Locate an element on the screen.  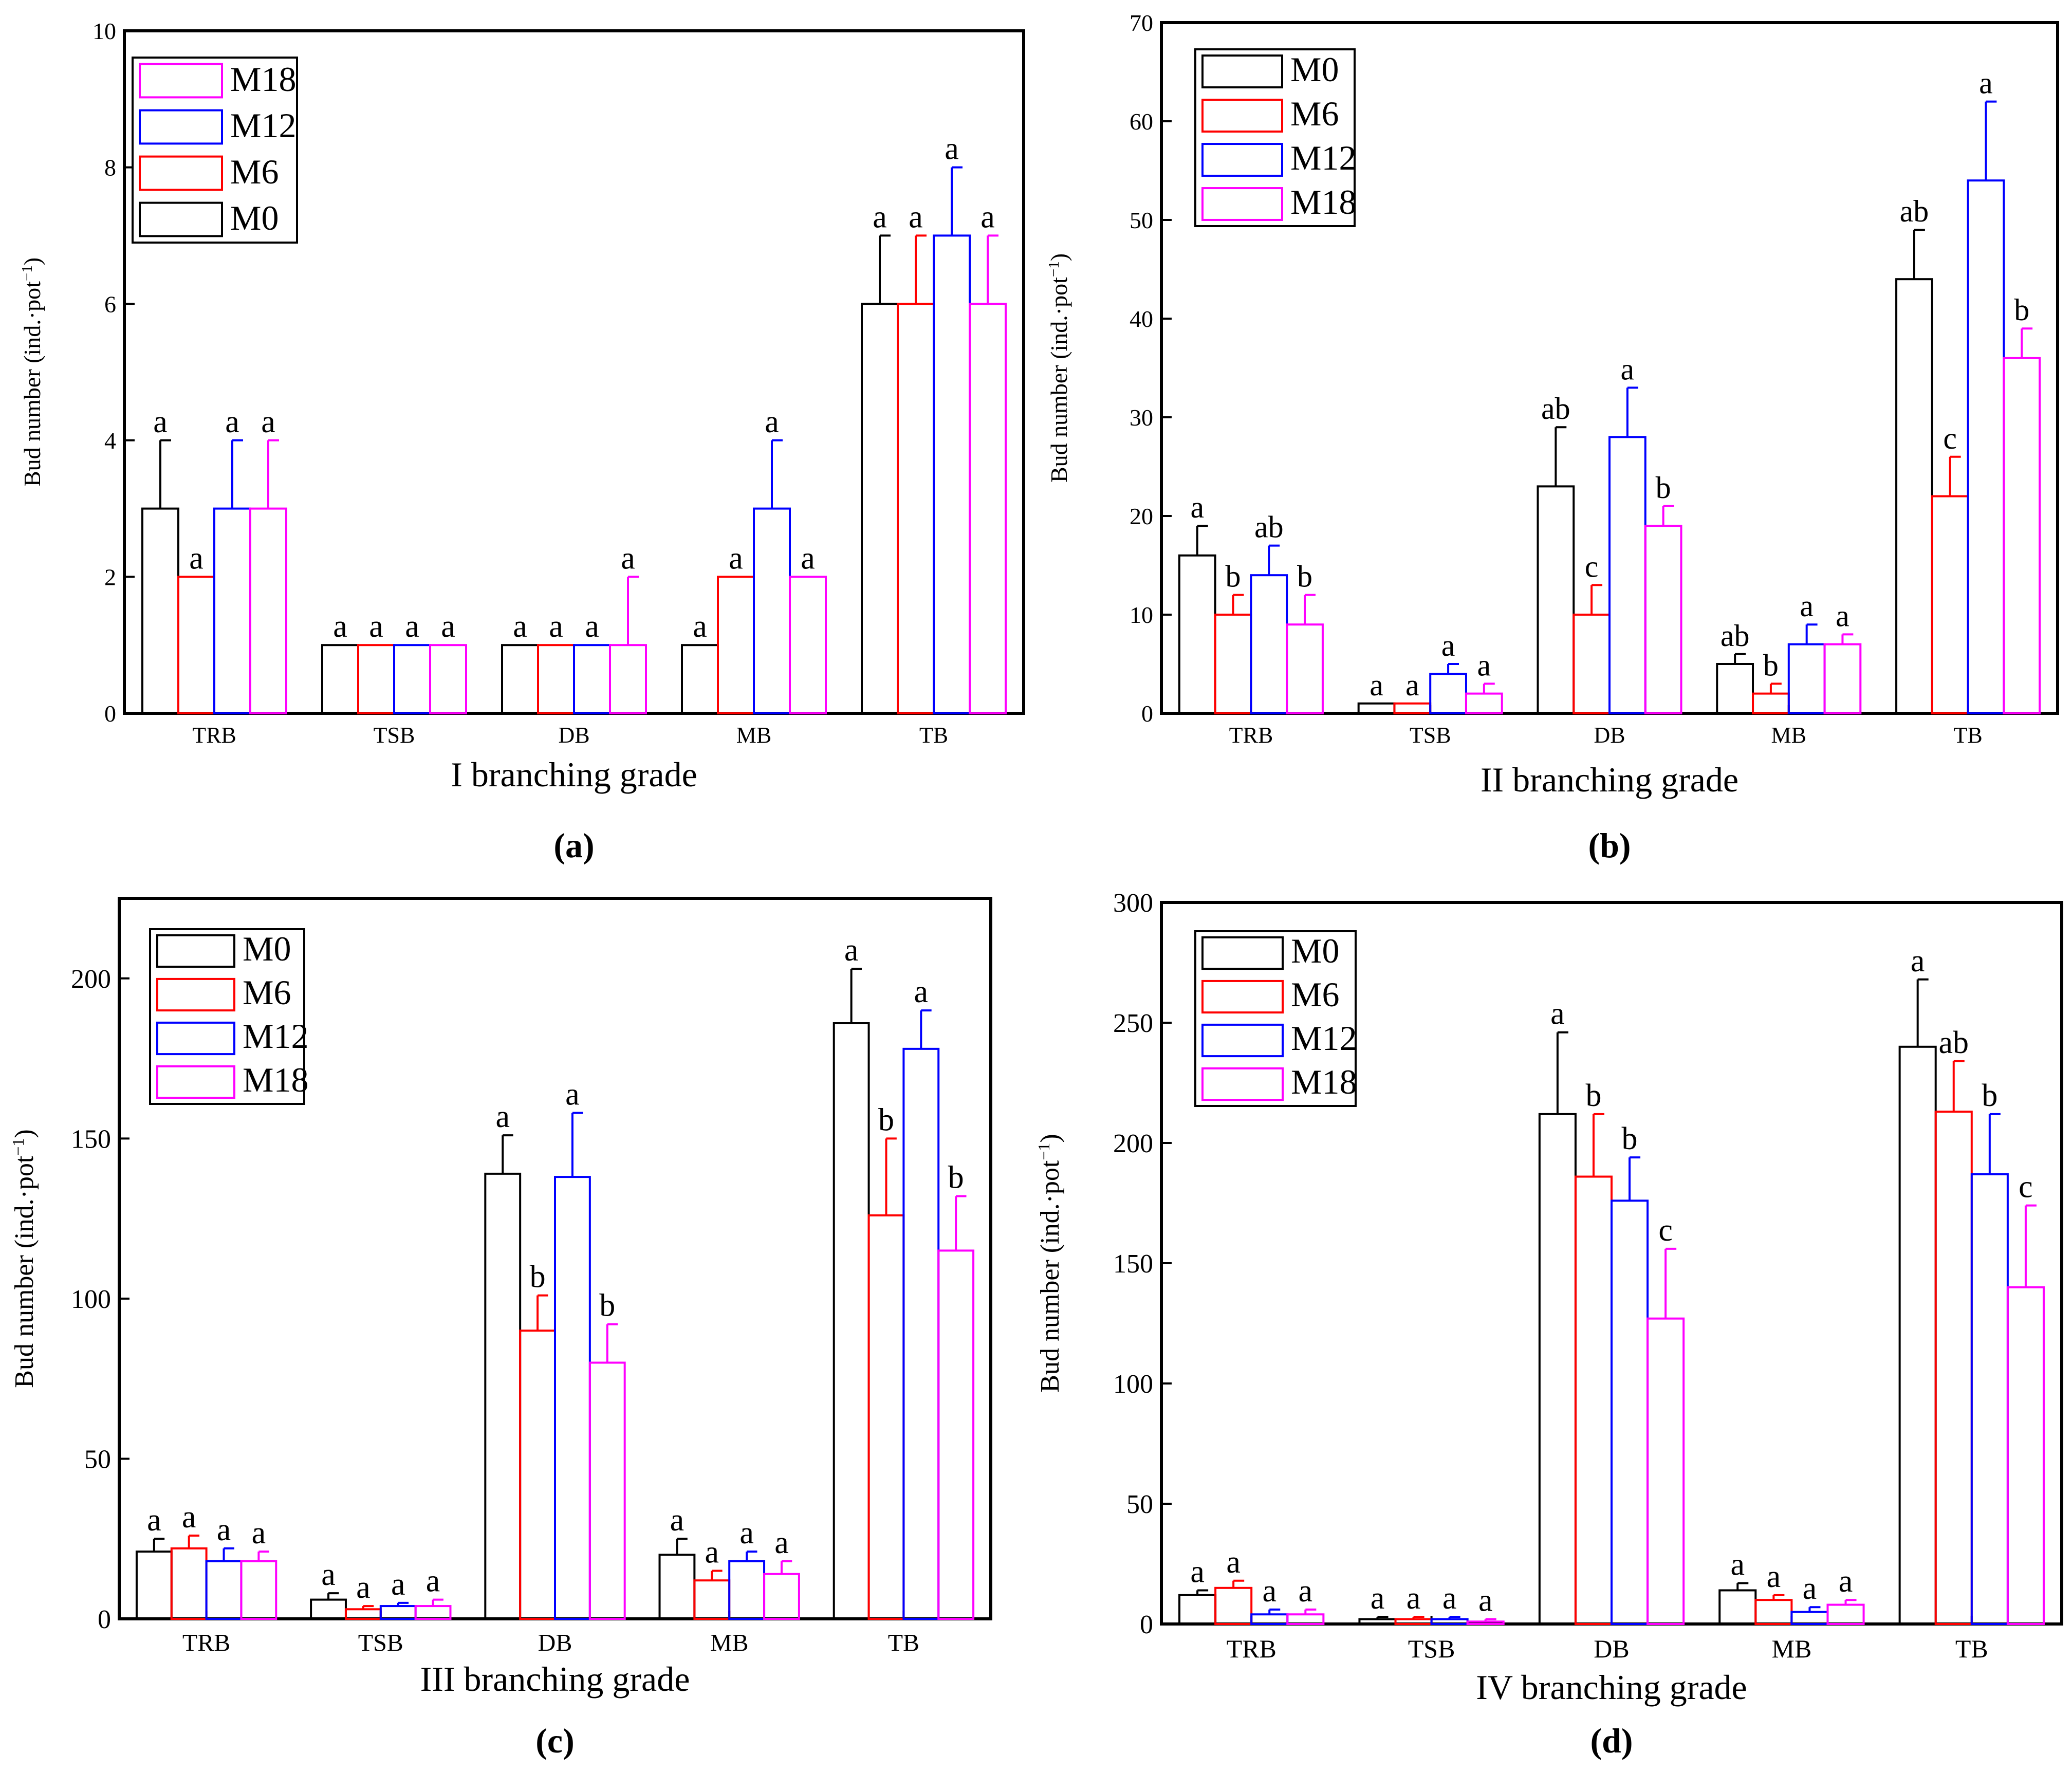
x-tick-label: MB is located at coordinates (1791, 1648).